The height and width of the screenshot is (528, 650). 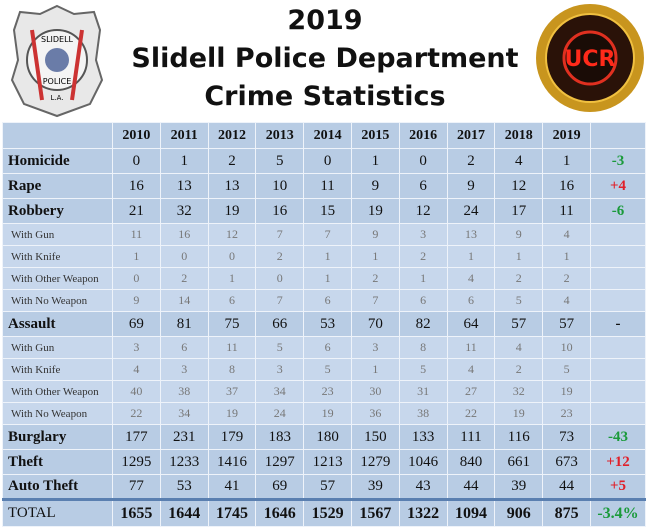 I want to click on cell: 40, so click(x=136, y=391).